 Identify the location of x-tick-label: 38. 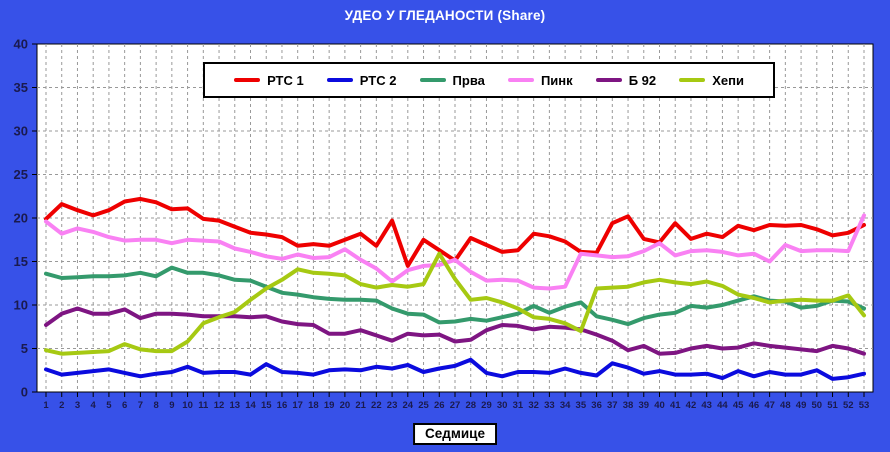
(628, 405).